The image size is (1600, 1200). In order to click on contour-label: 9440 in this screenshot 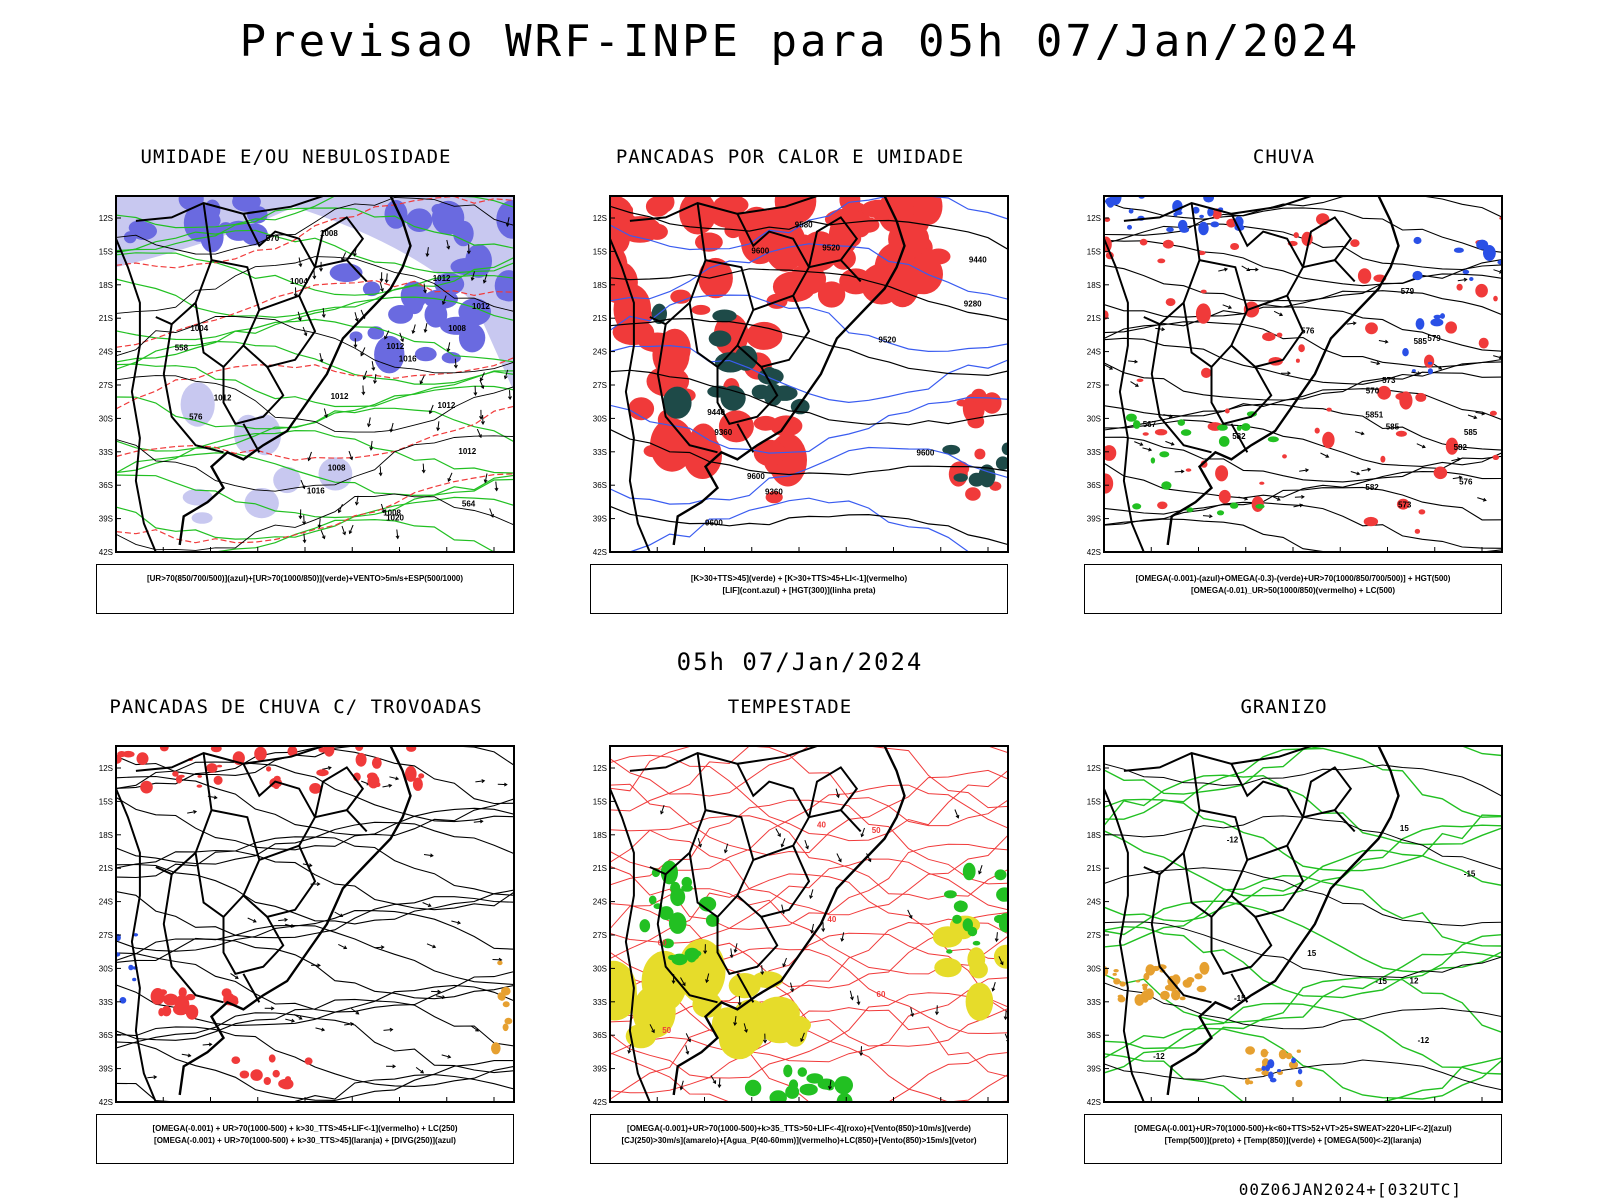, I will do `click(978, 260)`.